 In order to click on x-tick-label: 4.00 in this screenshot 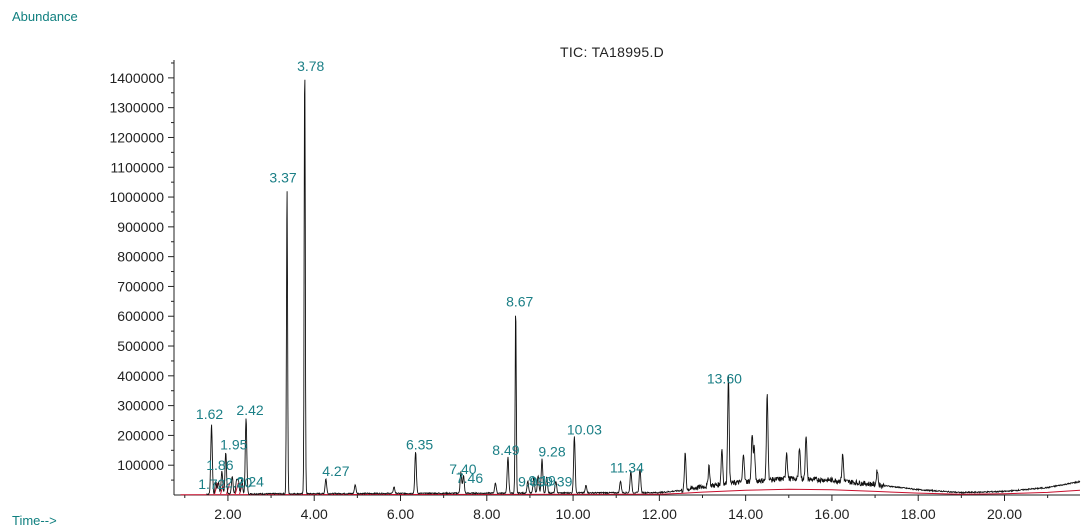, I will do `click(314, 514)`.